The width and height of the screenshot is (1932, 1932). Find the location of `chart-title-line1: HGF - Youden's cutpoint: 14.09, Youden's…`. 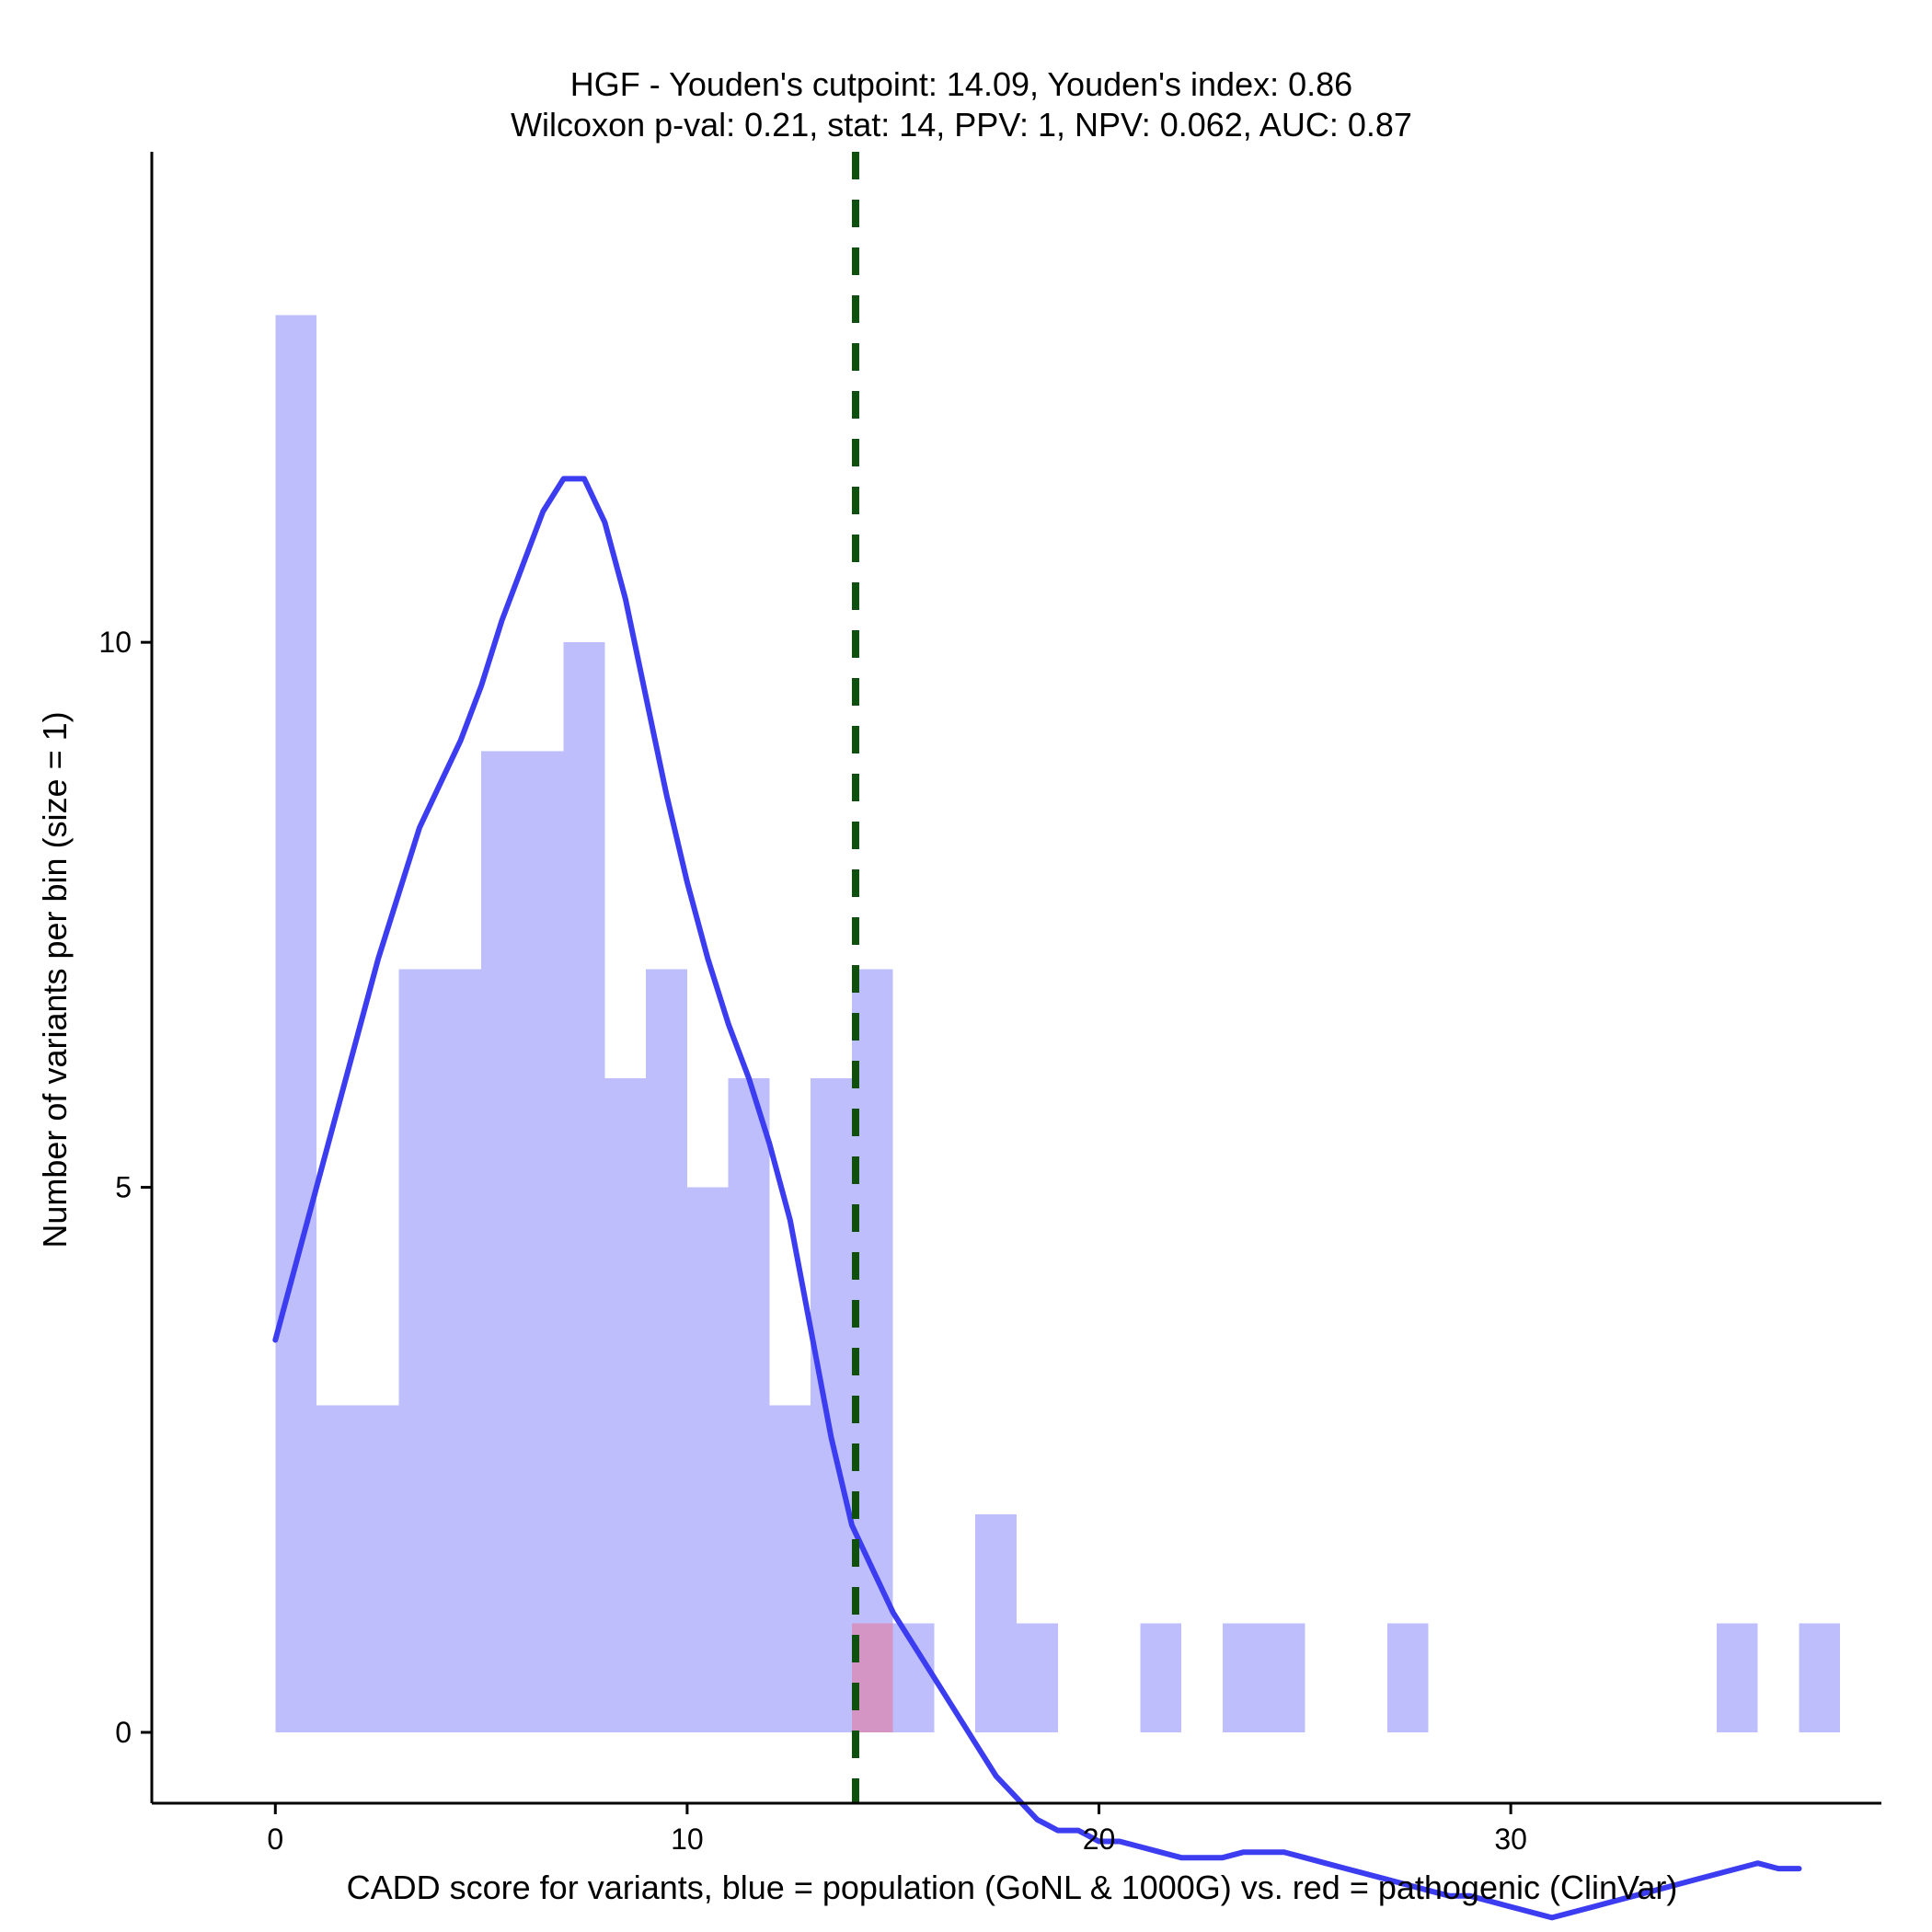

chart-title-line1: HGF - Youden's cutpoint: 14.09, Youden's… is located at coordinates (961, 84).